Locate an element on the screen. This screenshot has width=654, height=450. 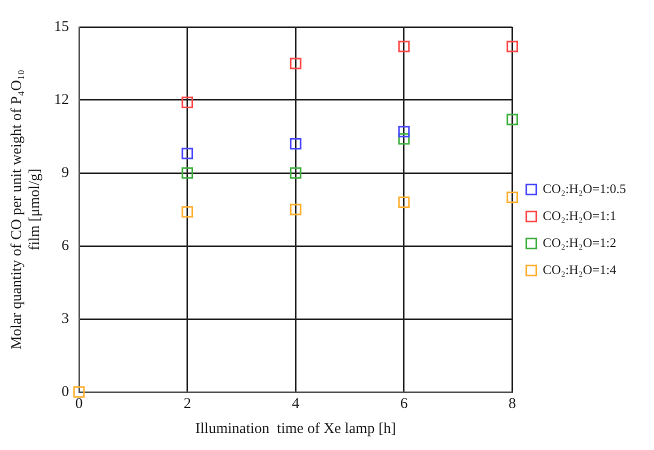
legend-label: CO₂:H₂O=1:4 is located at coordinates (579, 269).